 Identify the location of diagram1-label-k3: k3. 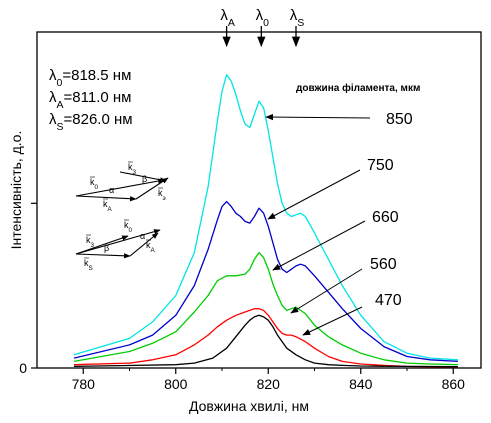
(132, 169).